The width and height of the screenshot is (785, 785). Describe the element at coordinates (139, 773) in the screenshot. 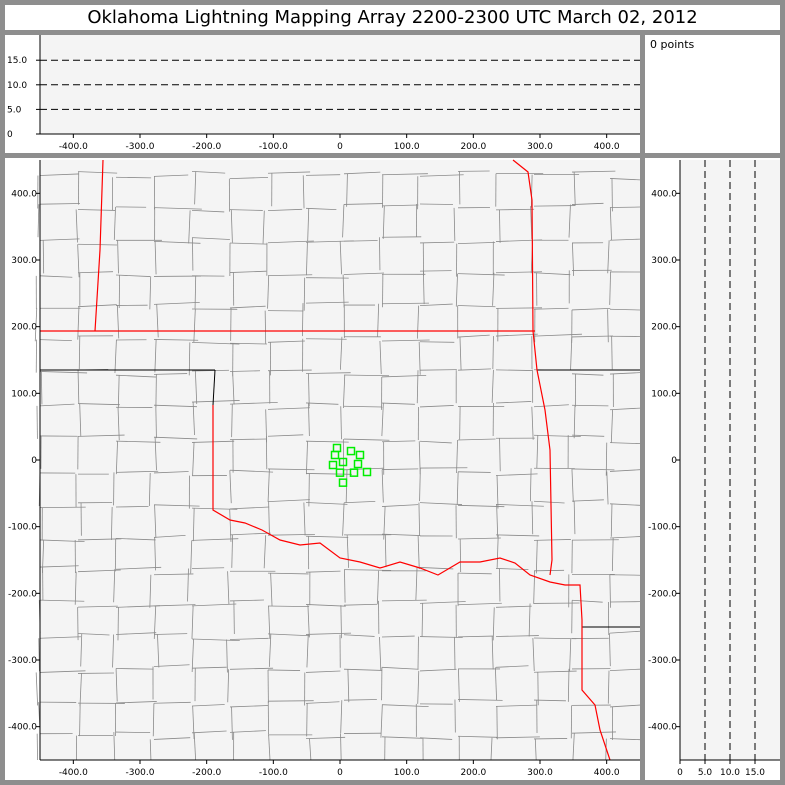

I see `x-tick-label: -300.0` at that location.